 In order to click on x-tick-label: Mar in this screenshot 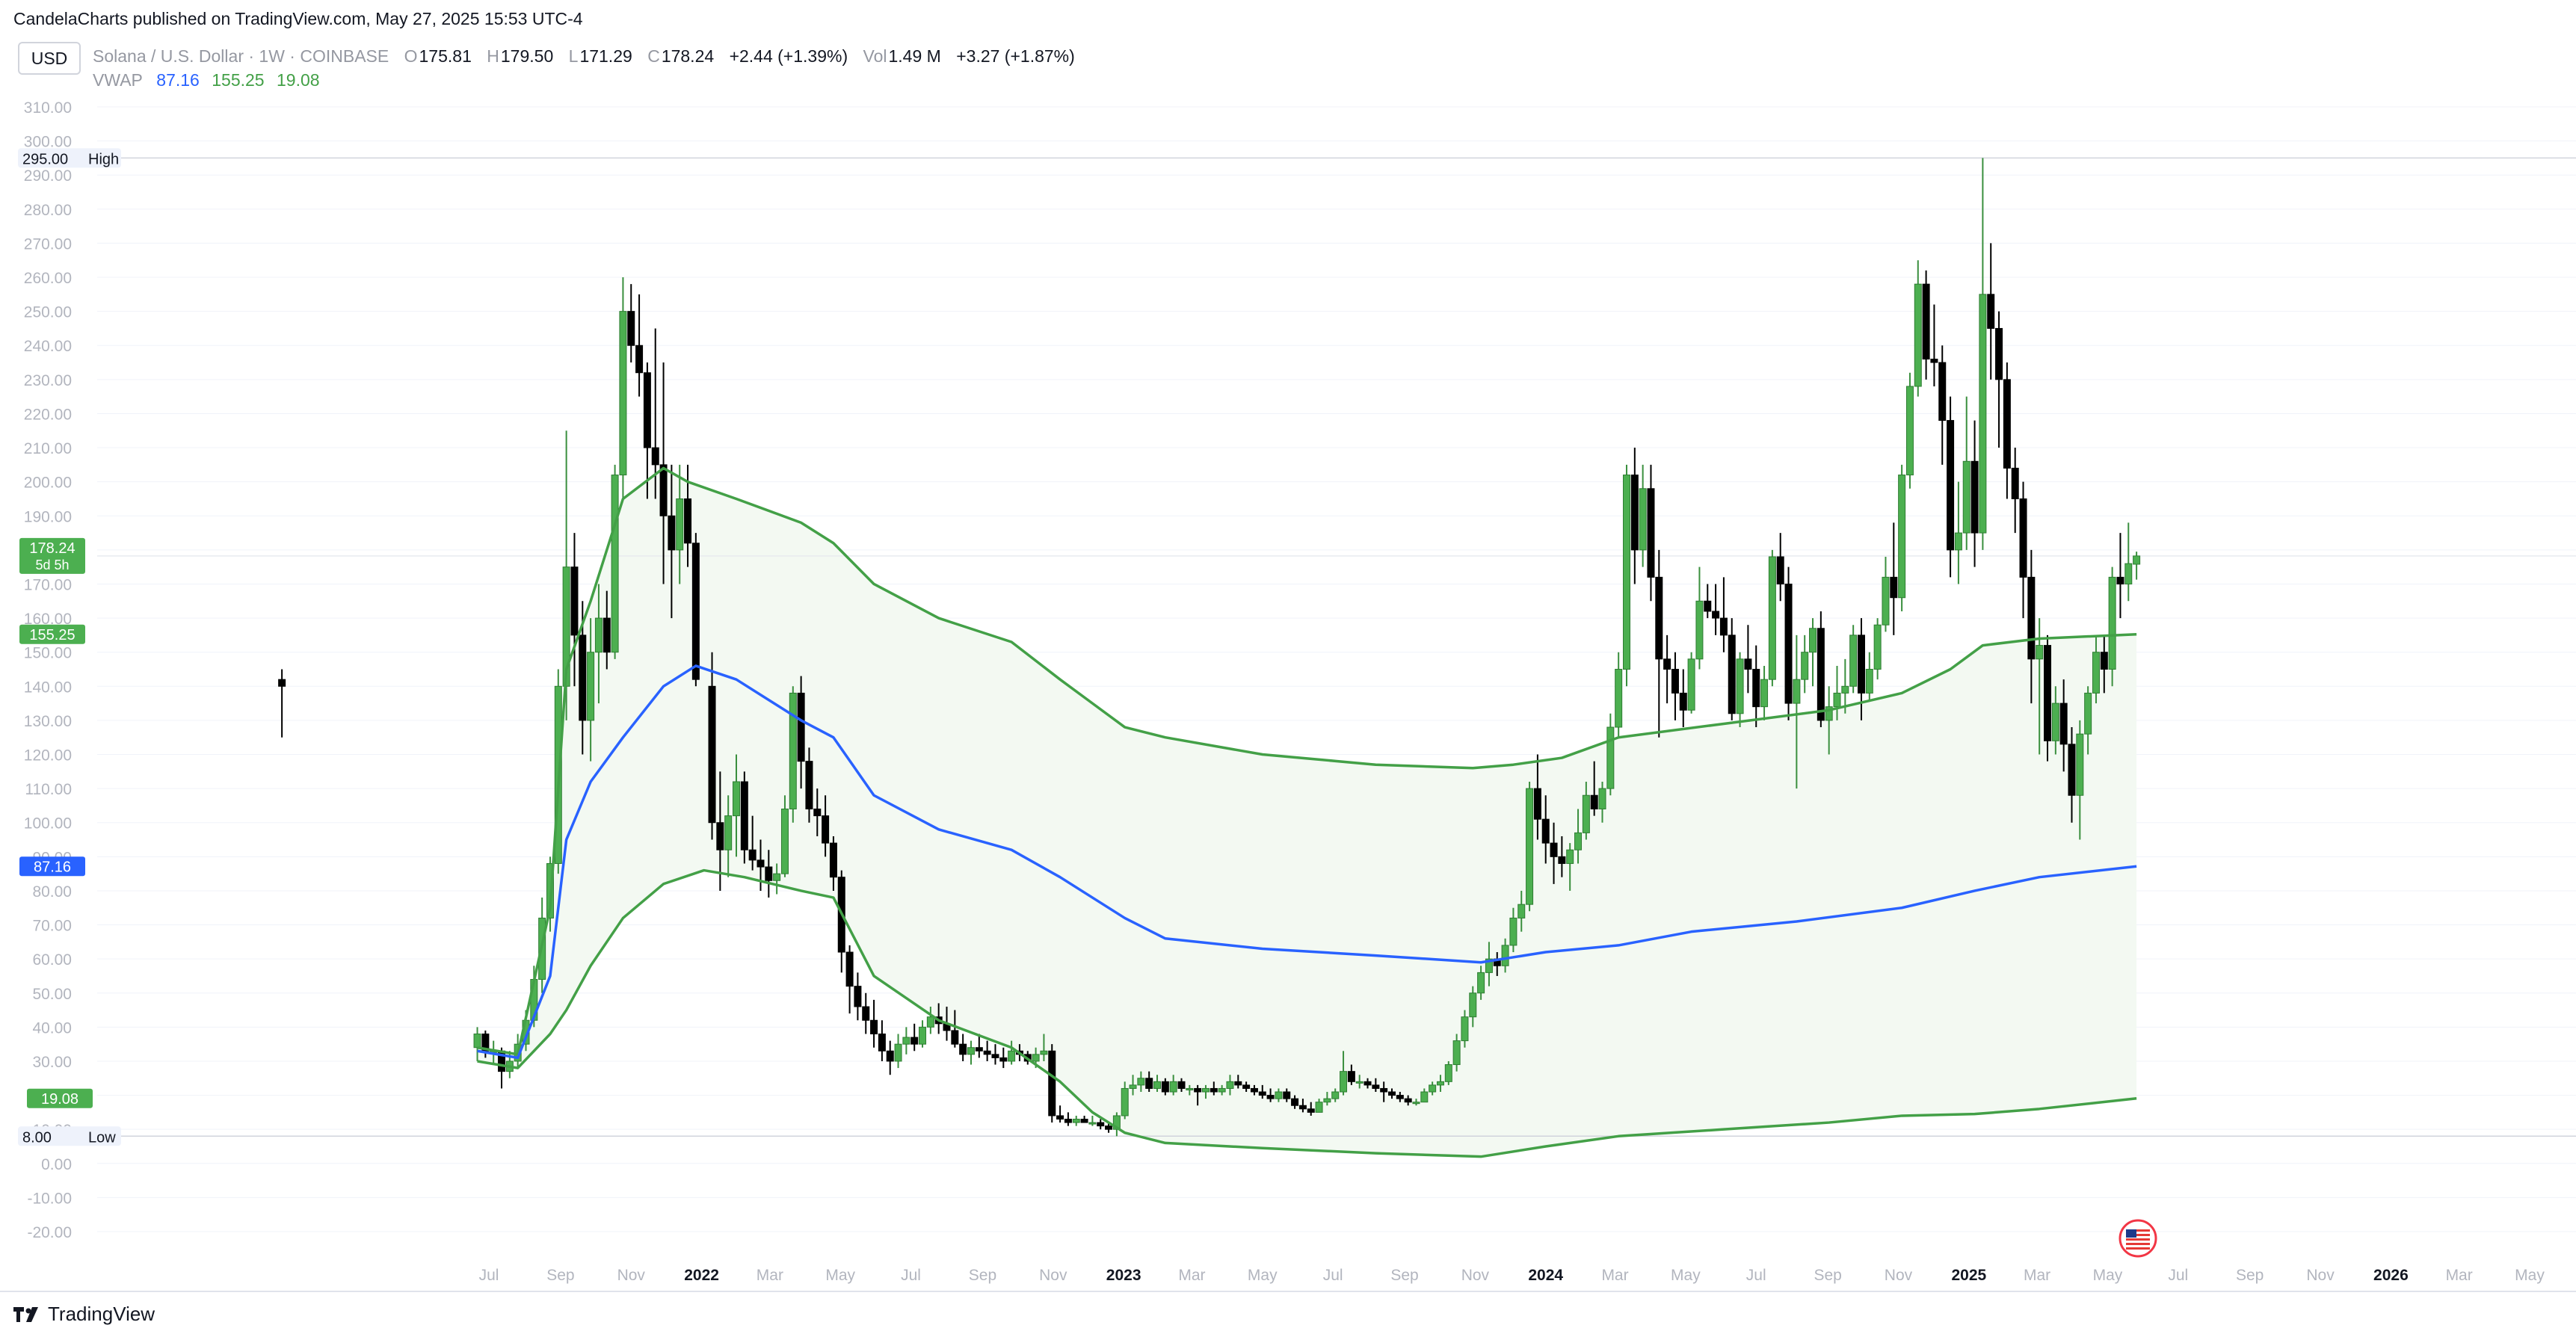, I will do `click(2037, 1275)`.